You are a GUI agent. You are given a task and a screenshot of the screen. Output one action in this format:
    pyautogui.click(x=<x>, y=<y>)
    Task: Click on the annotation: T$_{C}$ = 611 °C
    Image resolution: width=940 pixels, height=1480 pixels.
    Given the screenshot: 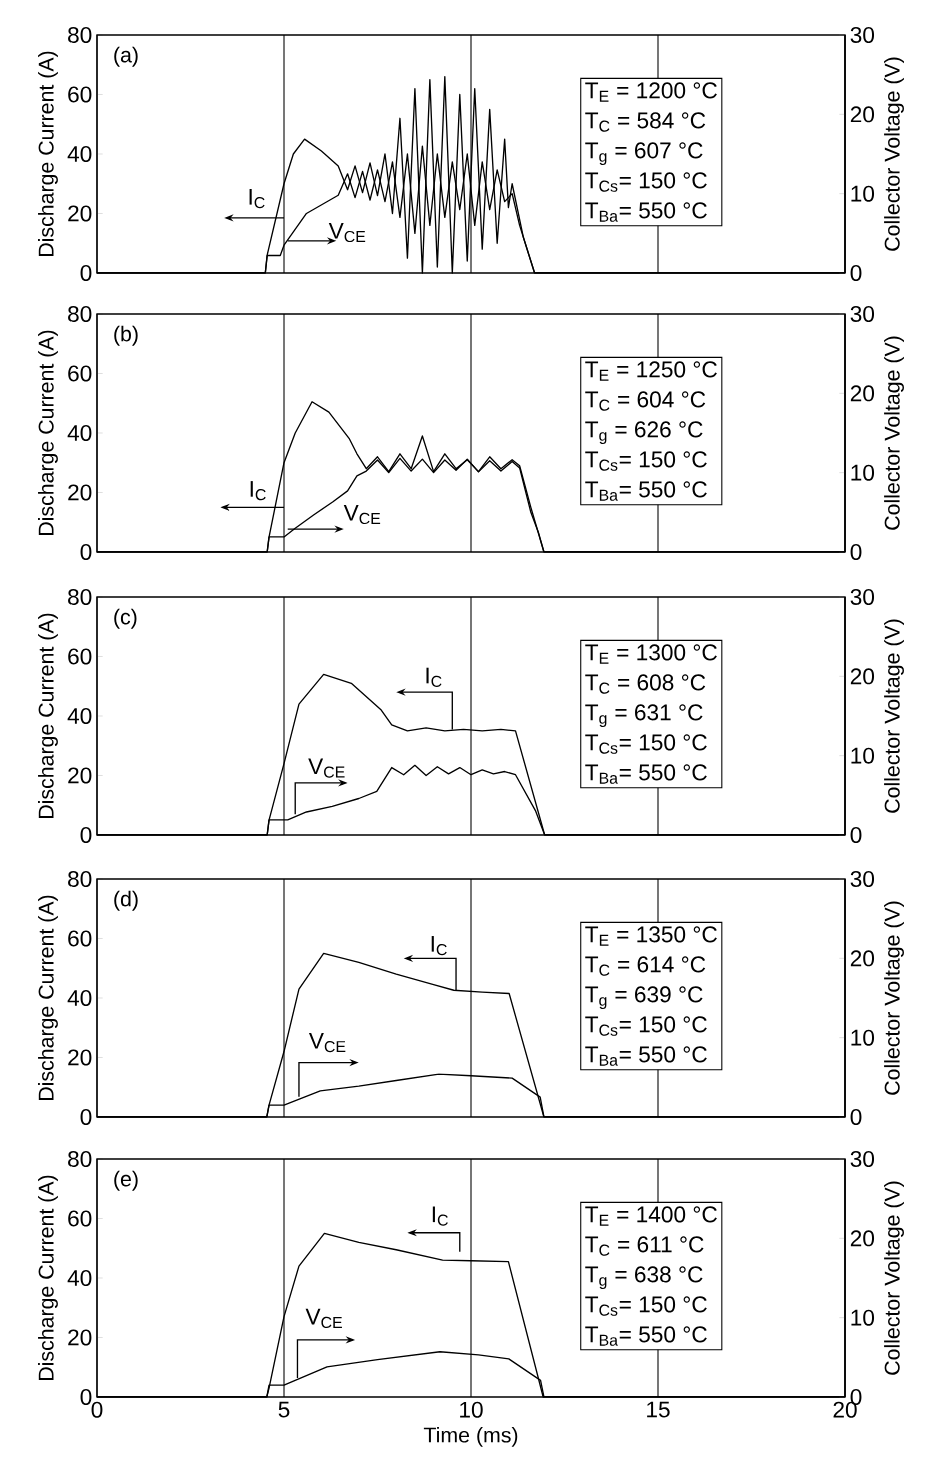 What is the action you would take?
    pyautogui.click(x=644, y=1246)
    